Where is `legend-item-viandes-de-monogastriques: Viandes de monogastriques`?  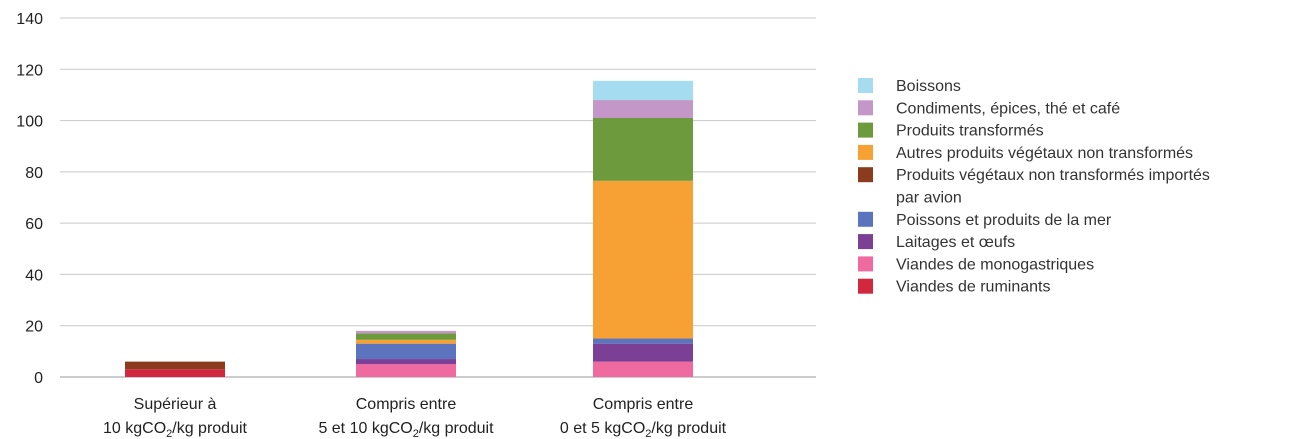 legend-item-viandes-de-monogastriques: Viandes de monogastriques is located at coordinates (976, 264).